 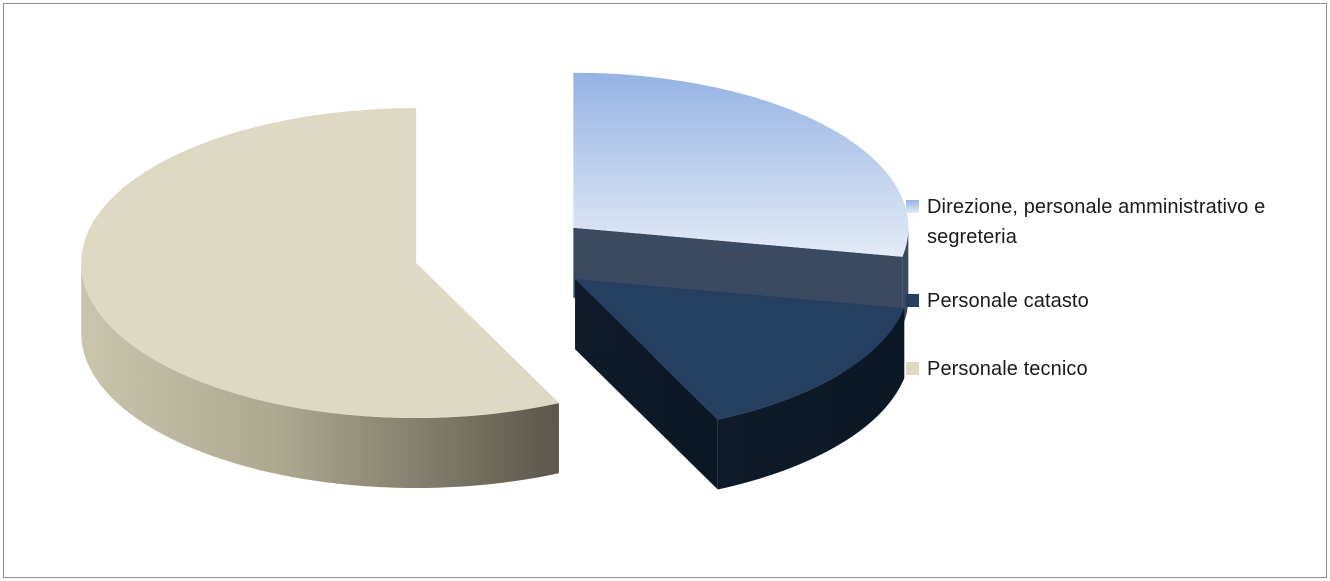 What do you see at coordinates (1007, 369) in the screenshot?
I see `legend-label-tecnico: Personale tecnico` at bounding box center [1007, 369].